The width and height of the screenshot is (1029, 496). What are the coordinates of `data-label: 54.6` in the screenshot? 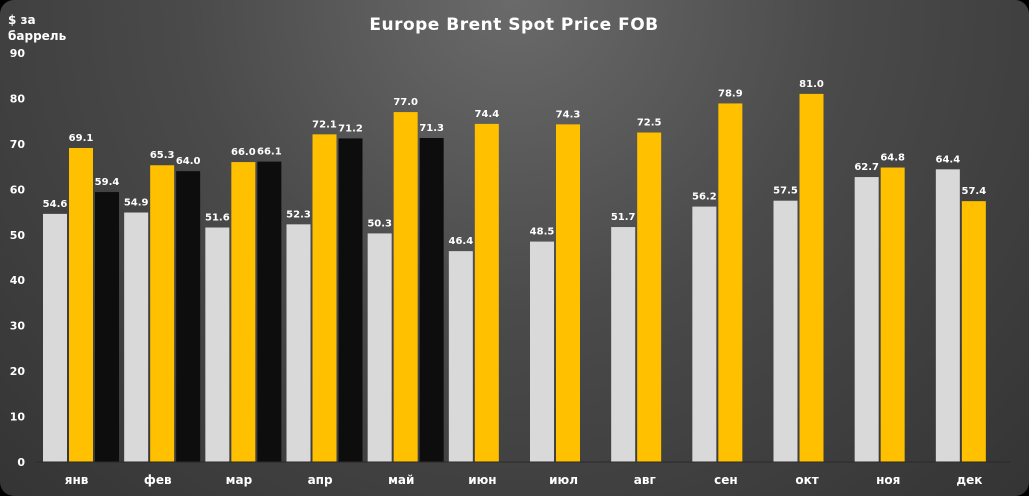 It's located at (55, 204).